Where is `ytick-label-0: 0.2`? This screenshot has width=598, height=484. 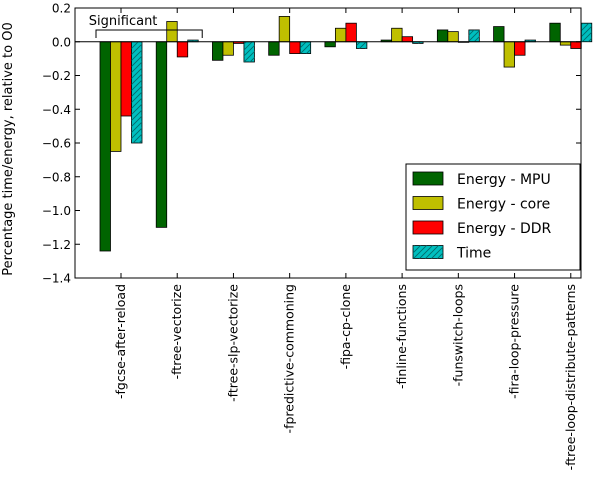
ytick-label-0: 0.2 is located at coordinates (61, 9).